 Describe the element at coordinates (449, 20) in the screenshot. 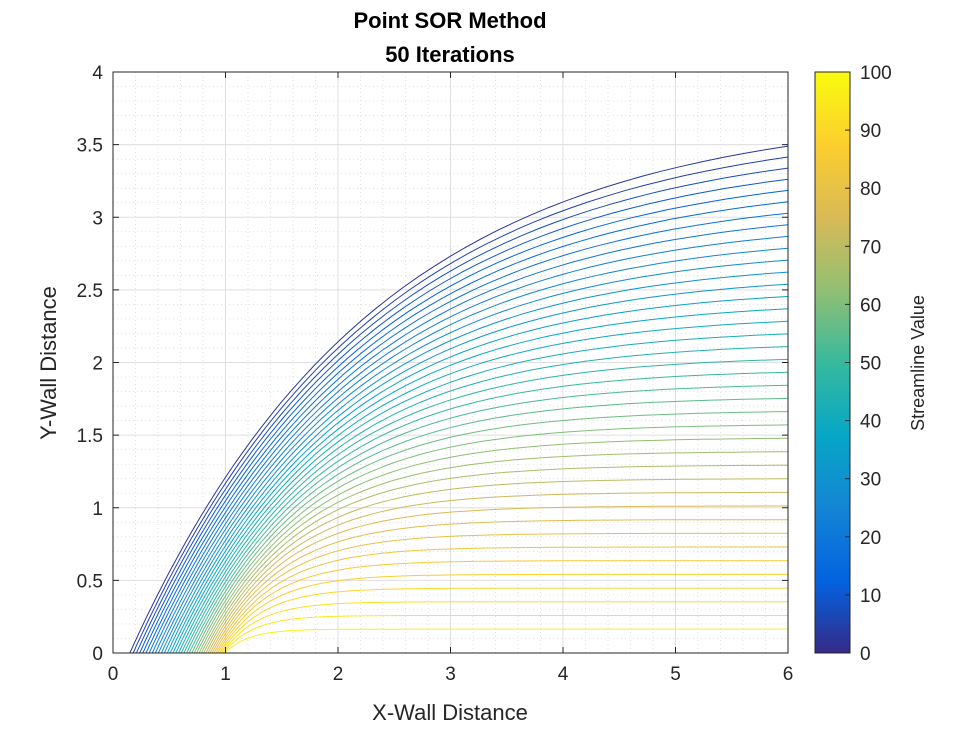

I see `chart-title-line-1: Point SOR Method` at that location.